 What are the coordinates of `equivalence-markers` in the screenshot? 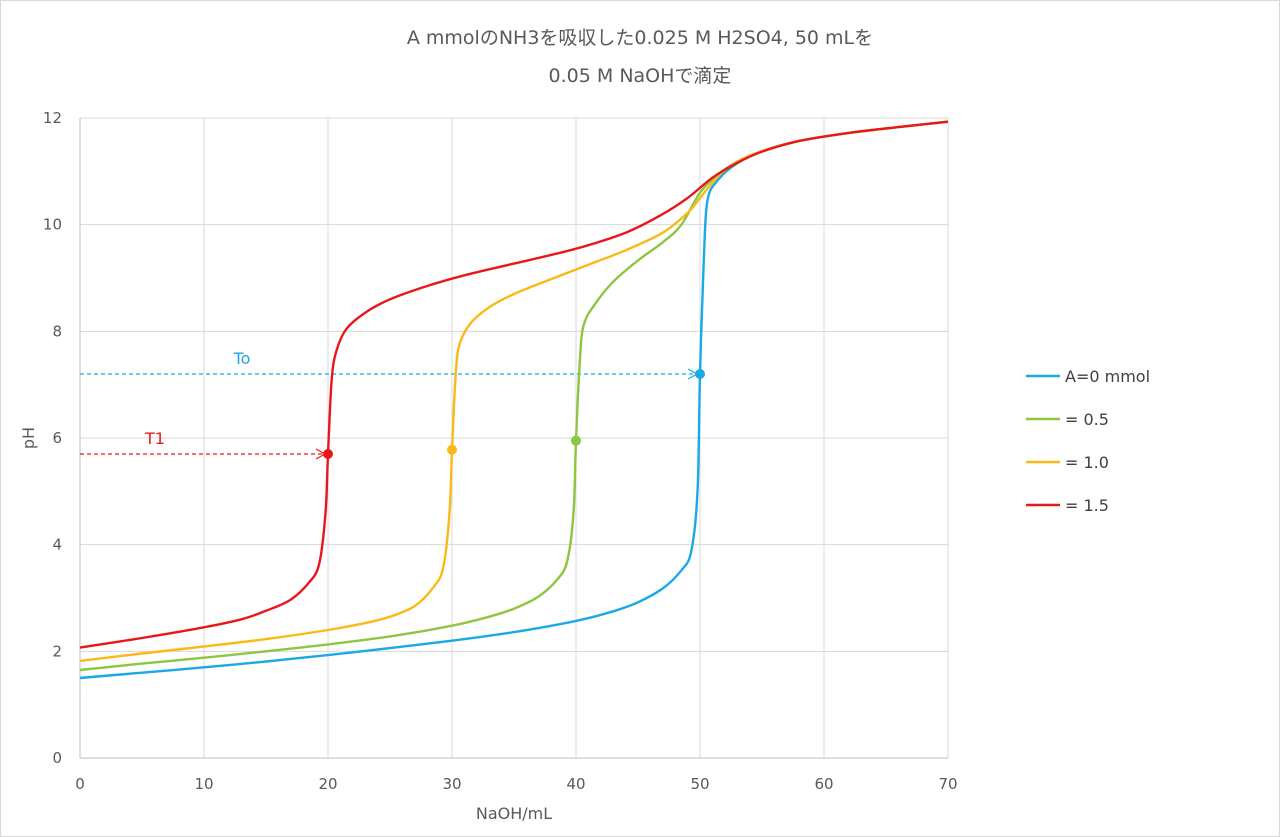 It's located at (514, 414).